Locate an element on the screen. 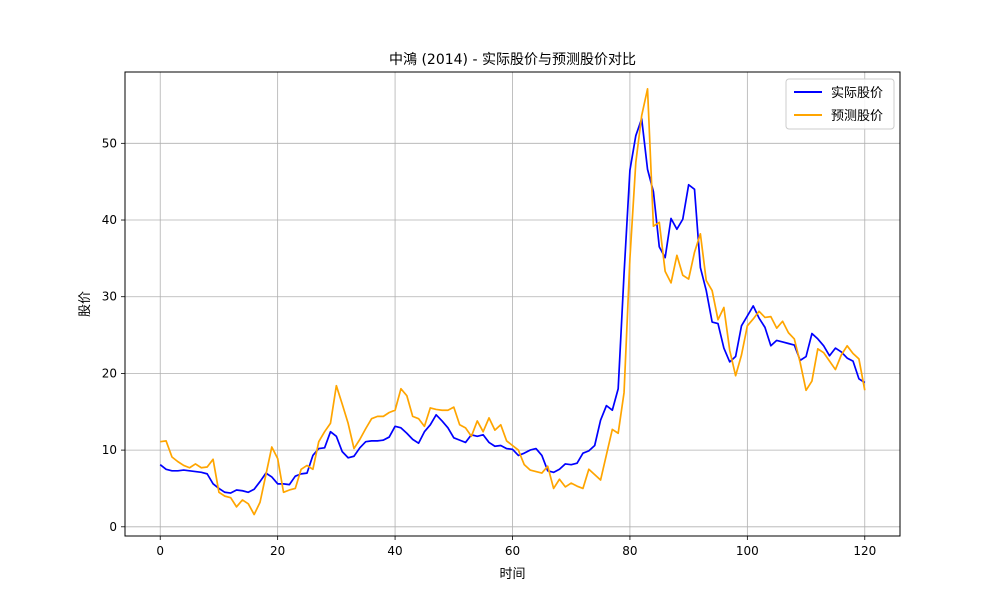 The width and height of the screenshot is (1000, 604). legend: 实际股价 预测股价 is located at coordinates (840, 104).